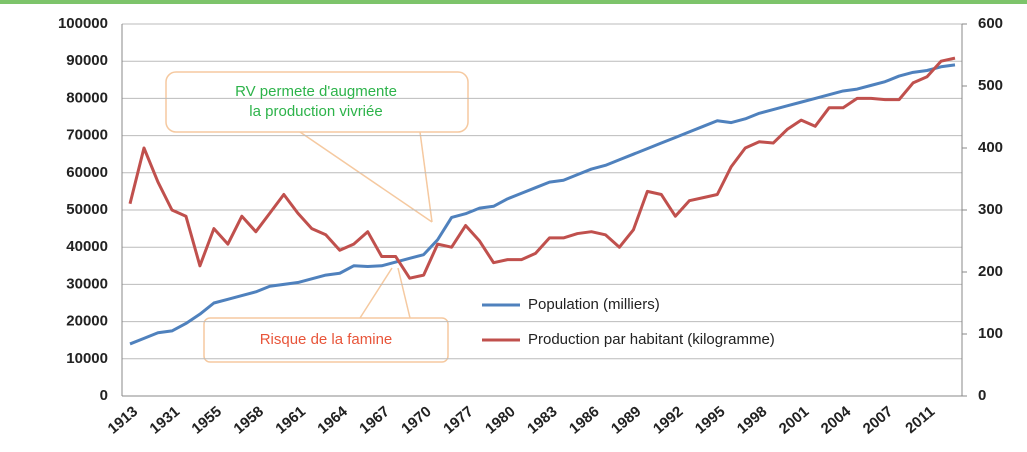  I want to click on y-tick-label: 80000, so click(87, 97).